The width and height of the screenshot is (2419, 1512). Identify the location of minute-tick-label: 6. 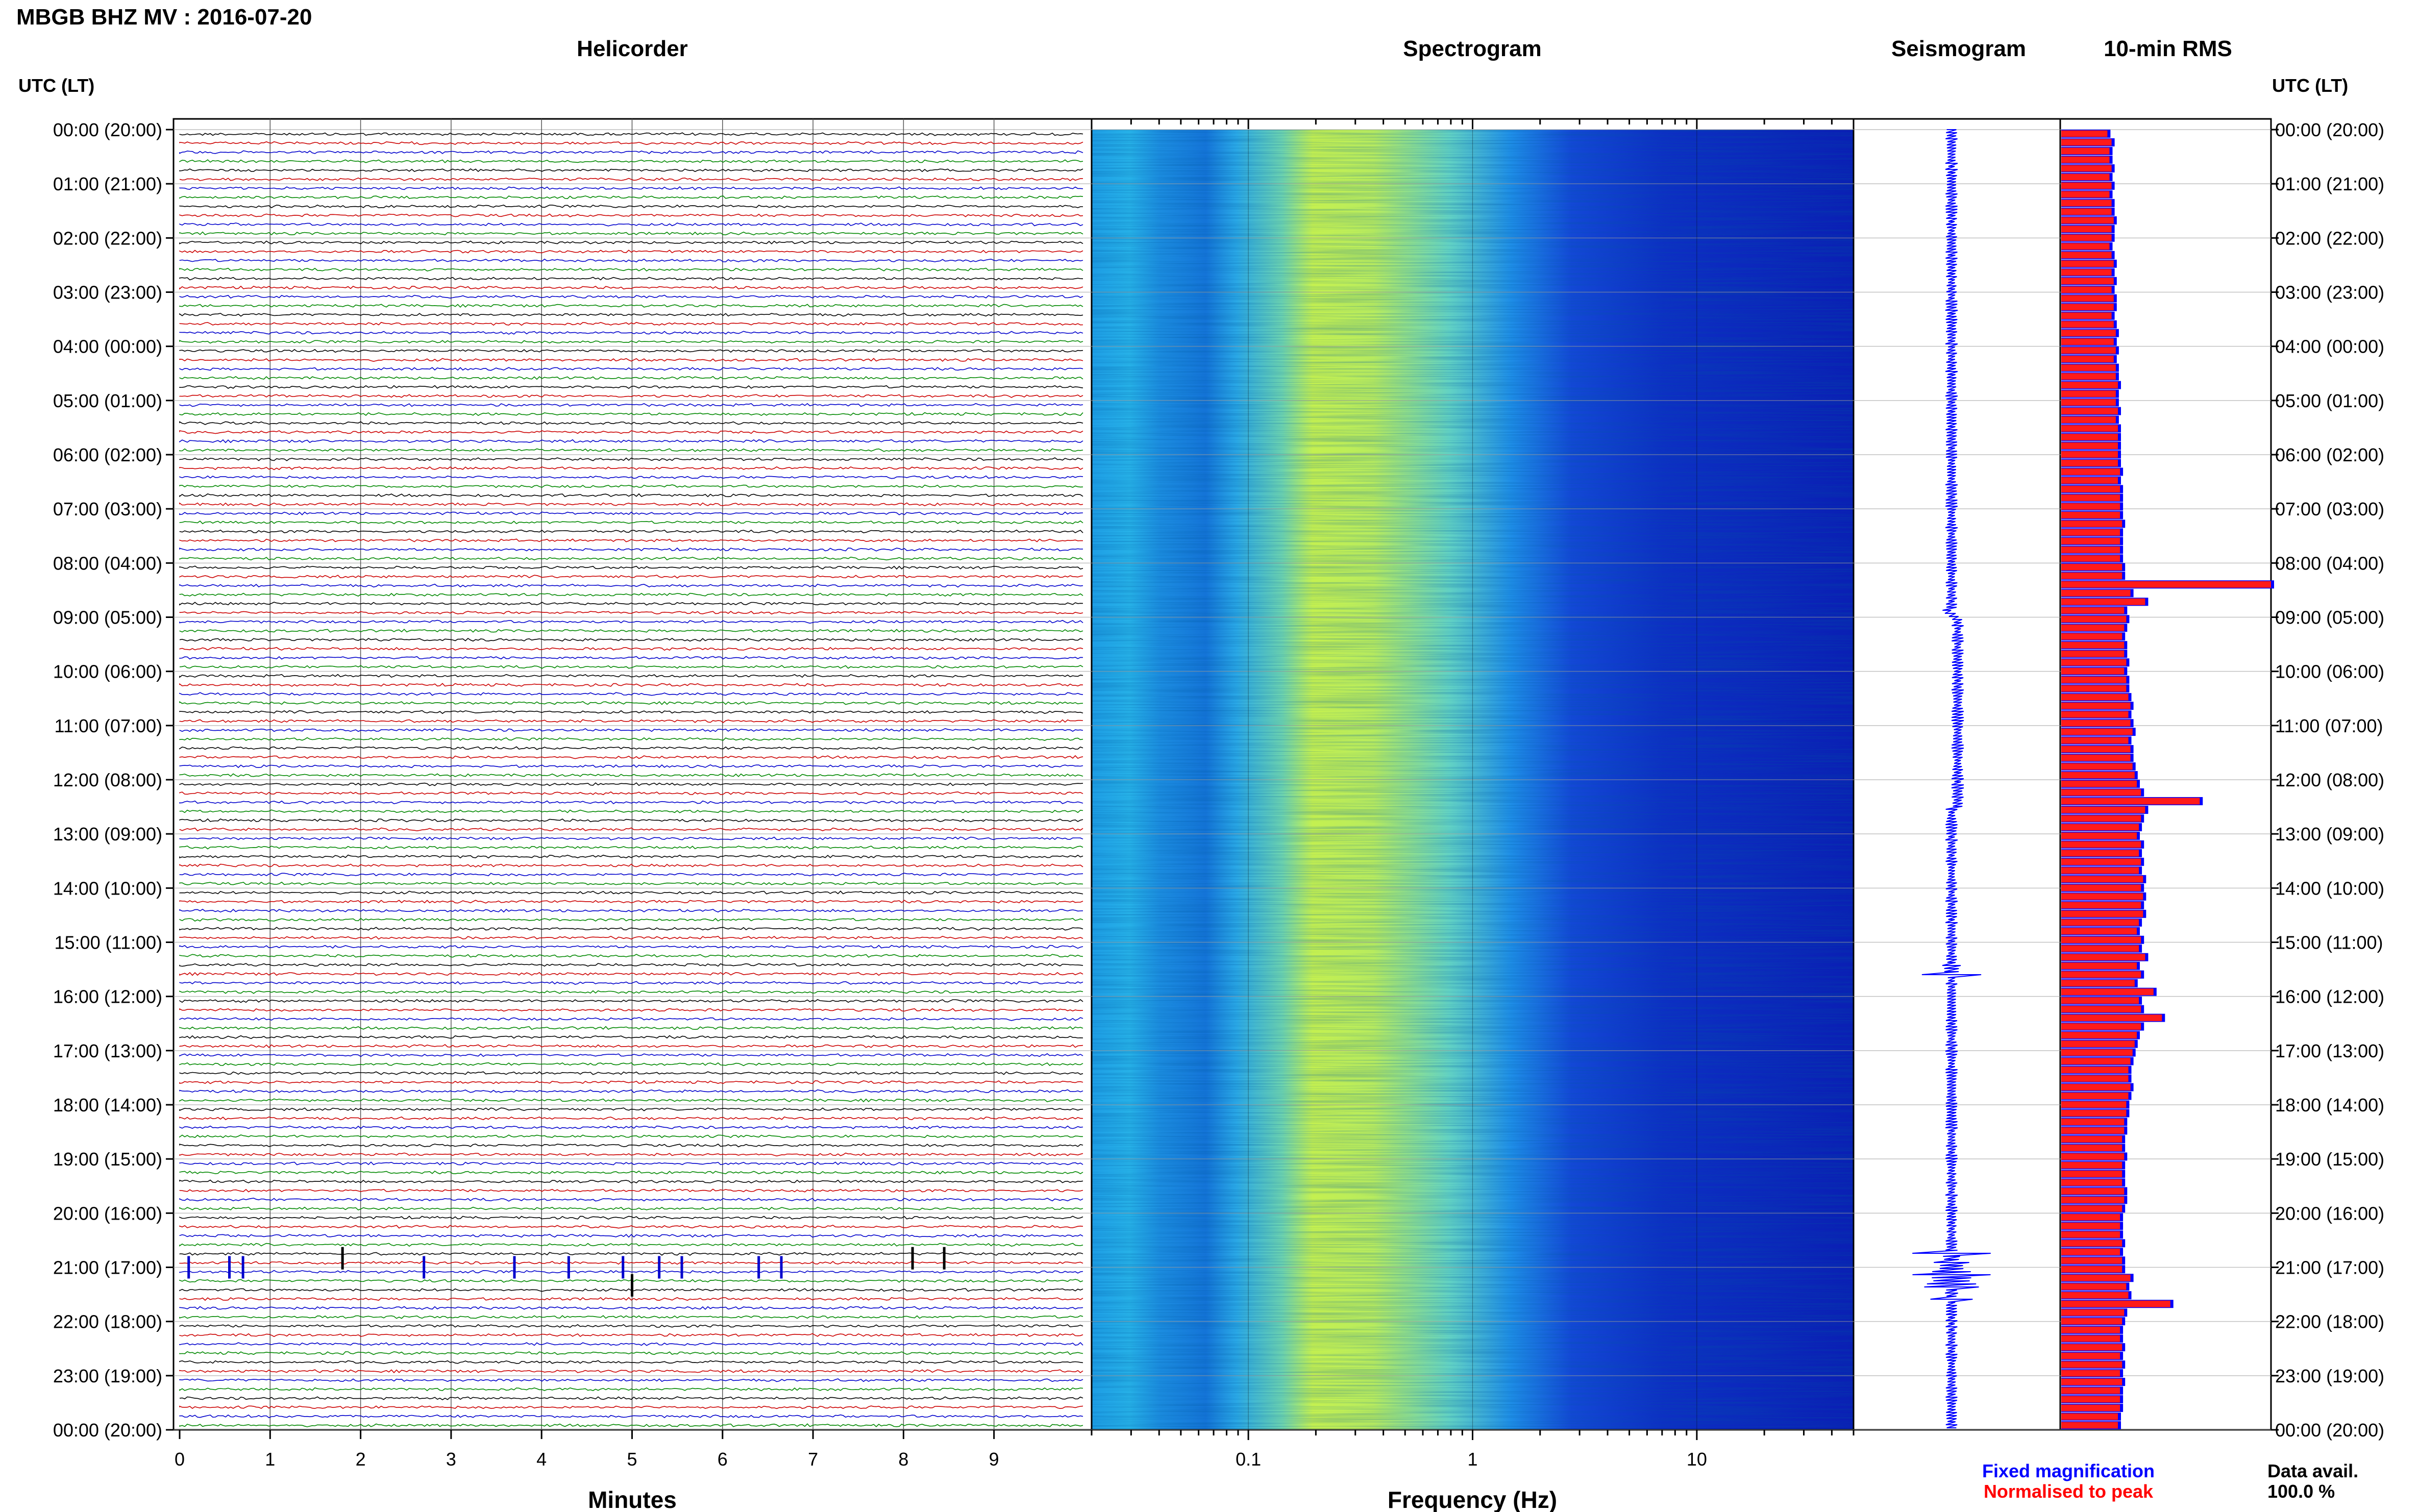
(723, 1459).